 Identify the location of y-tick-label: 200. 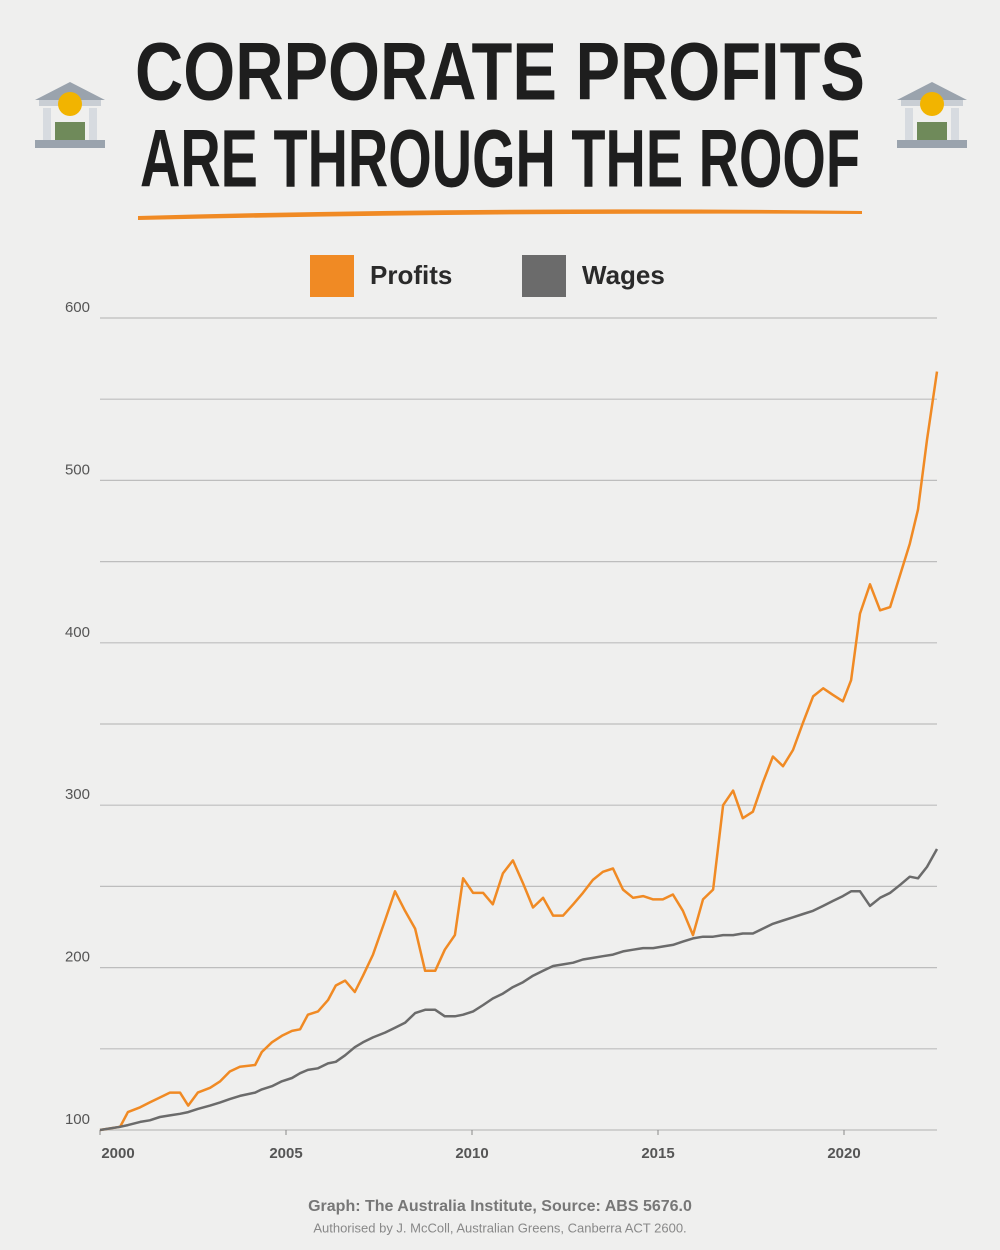
(77, 957).